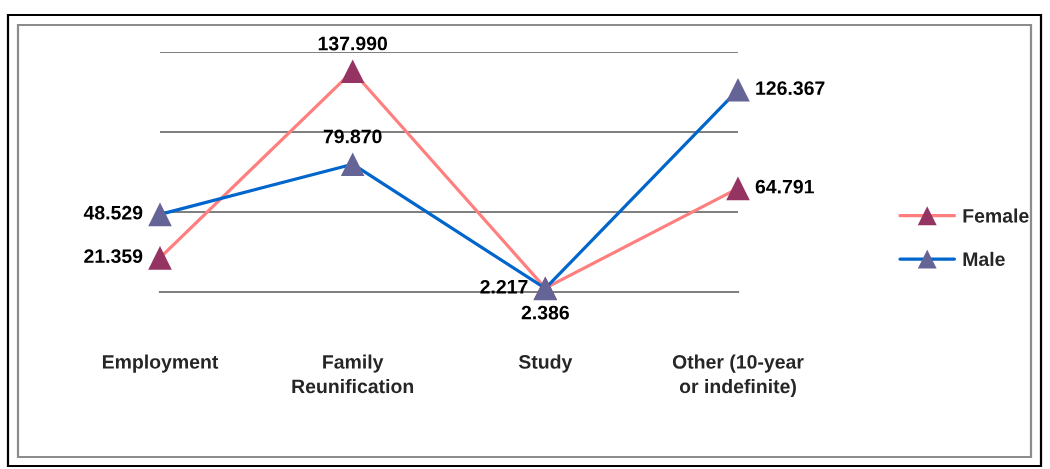 This screenshot has height=469, width=1050. I want to click on data-label: 2.217, so click(504, 286).